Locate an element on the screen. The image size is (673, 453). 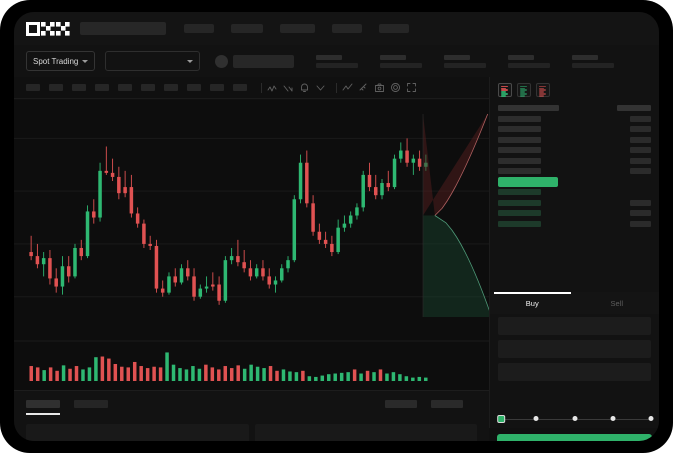
order-book-panel is located at coordinates (574, 184).